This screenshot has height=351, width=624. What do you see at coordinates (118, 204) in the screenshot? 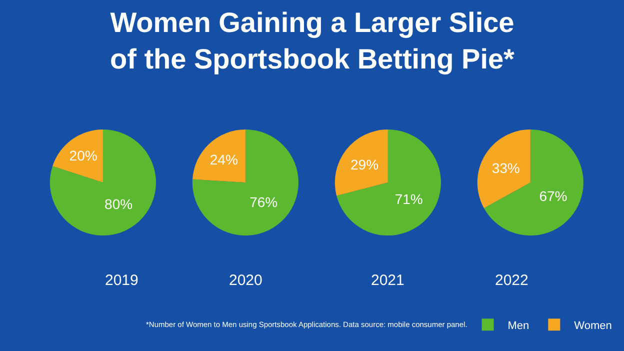
I see `data-label: 80%` at bounding box center [118, 204].